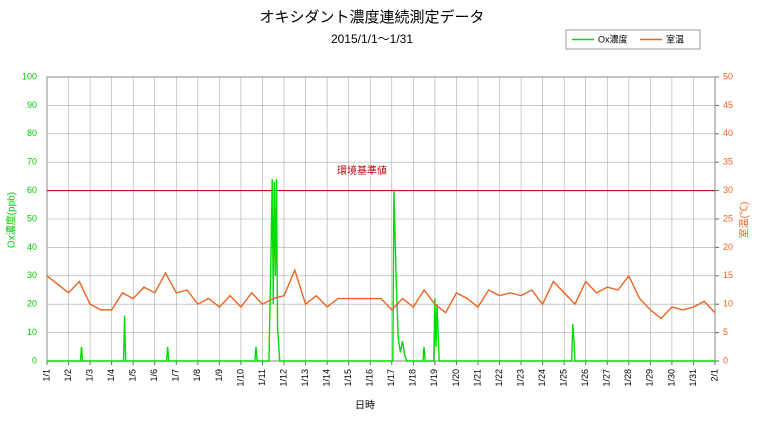 The image size is (757, 423). I want to click on x-tick-label: 1/24, so click(542, 378).